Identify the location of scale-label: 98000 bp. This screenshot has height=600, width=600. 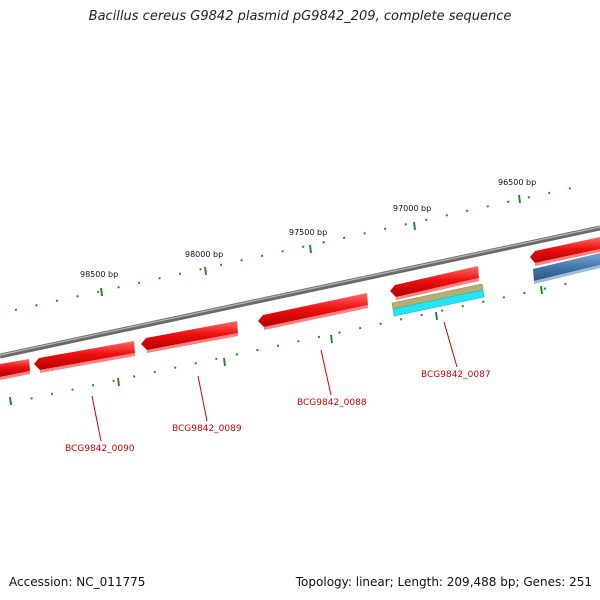
(204, 254).